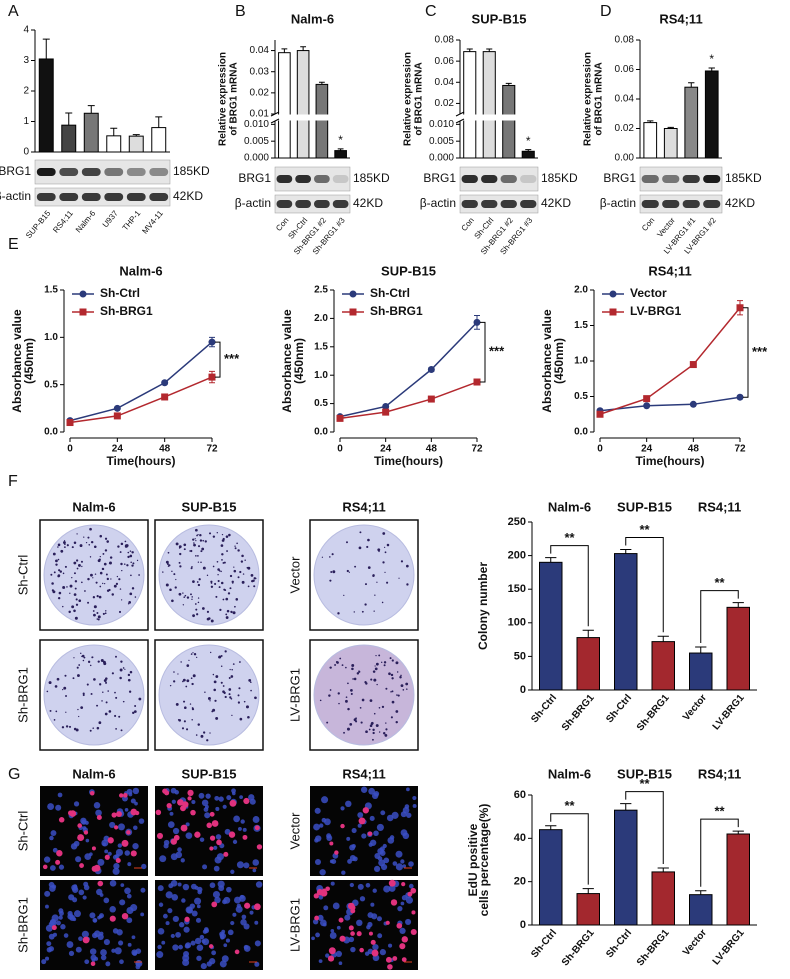  I want to click on x-tick-label: 24, so click(386, 449).